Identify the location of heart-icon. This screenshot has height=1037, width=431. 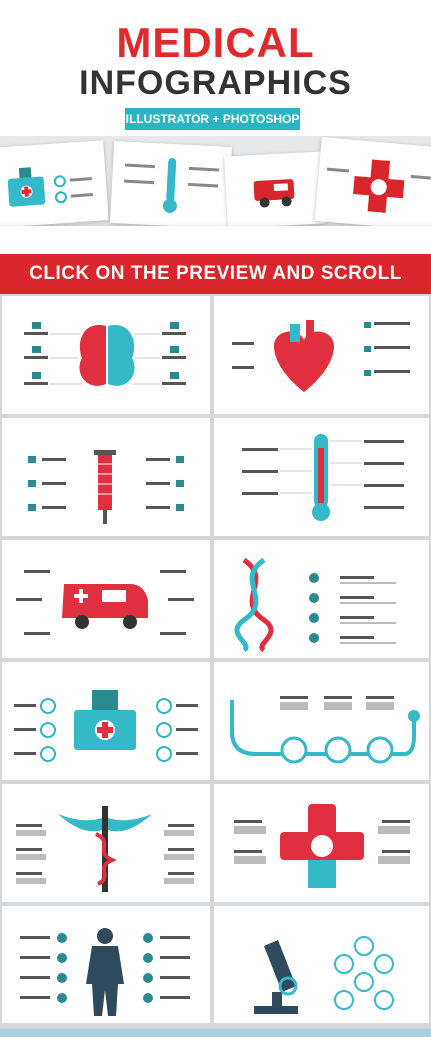
(321, 356).